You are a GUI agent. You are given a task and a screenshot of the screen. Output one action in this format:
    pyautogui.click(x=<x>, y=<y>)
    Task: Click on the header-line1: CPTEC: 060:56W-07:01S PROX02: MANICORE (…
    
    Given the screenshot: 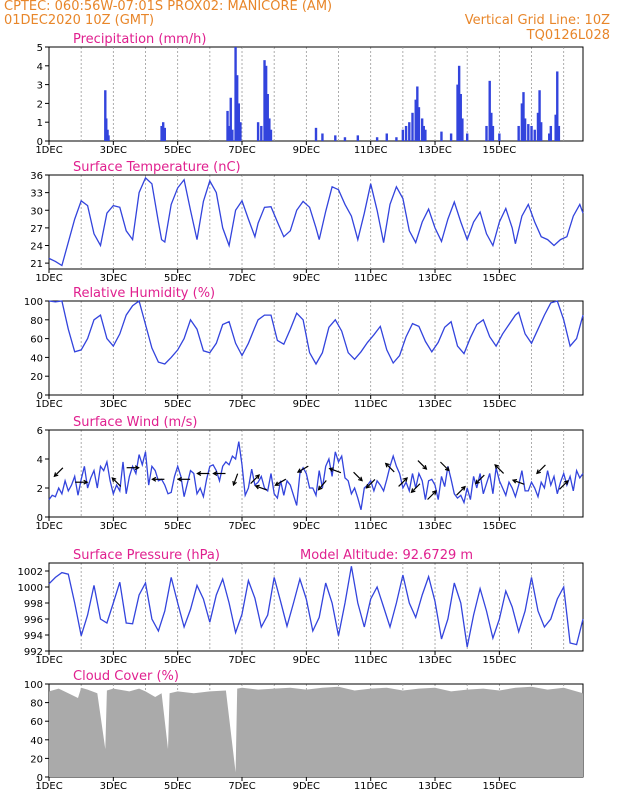 What is the action you would take?
    pyautogui.click(x=168, y=7)
    